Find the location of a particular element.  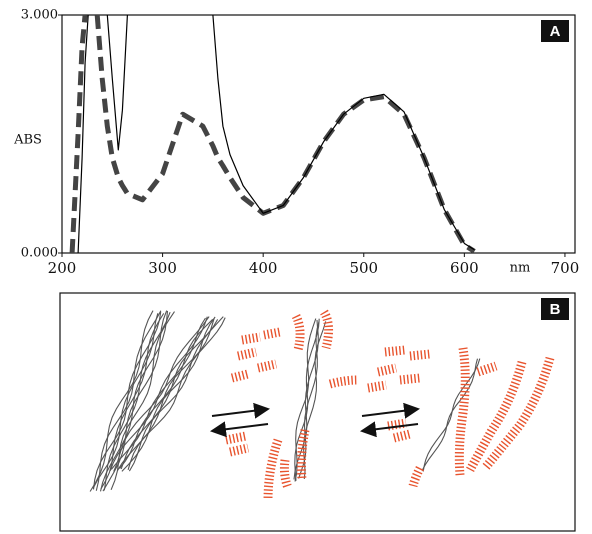

panel-label: A is located at coordinates (555, 31).